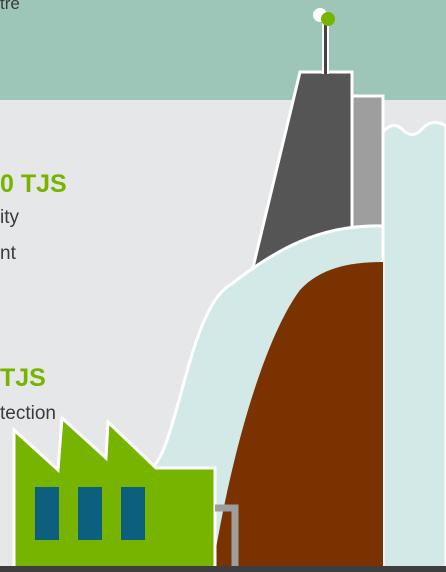  I want to click on dam-icon, so click(316, 176).